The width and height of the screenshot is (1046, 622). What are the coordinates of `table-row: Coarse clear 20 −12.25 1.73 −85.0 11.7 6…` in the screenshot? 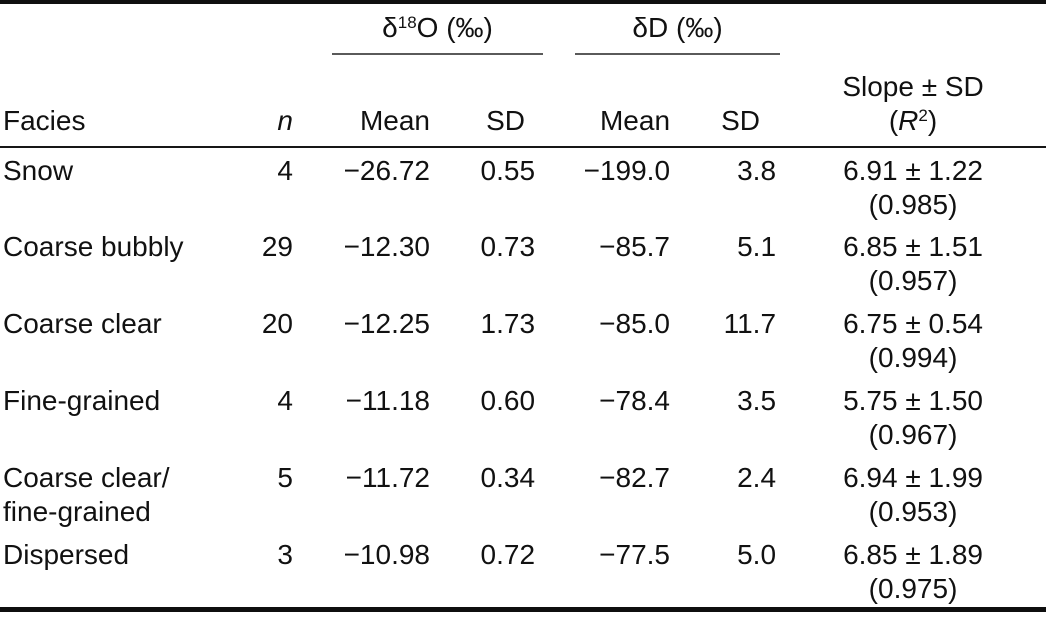 It's located at (523, 339).